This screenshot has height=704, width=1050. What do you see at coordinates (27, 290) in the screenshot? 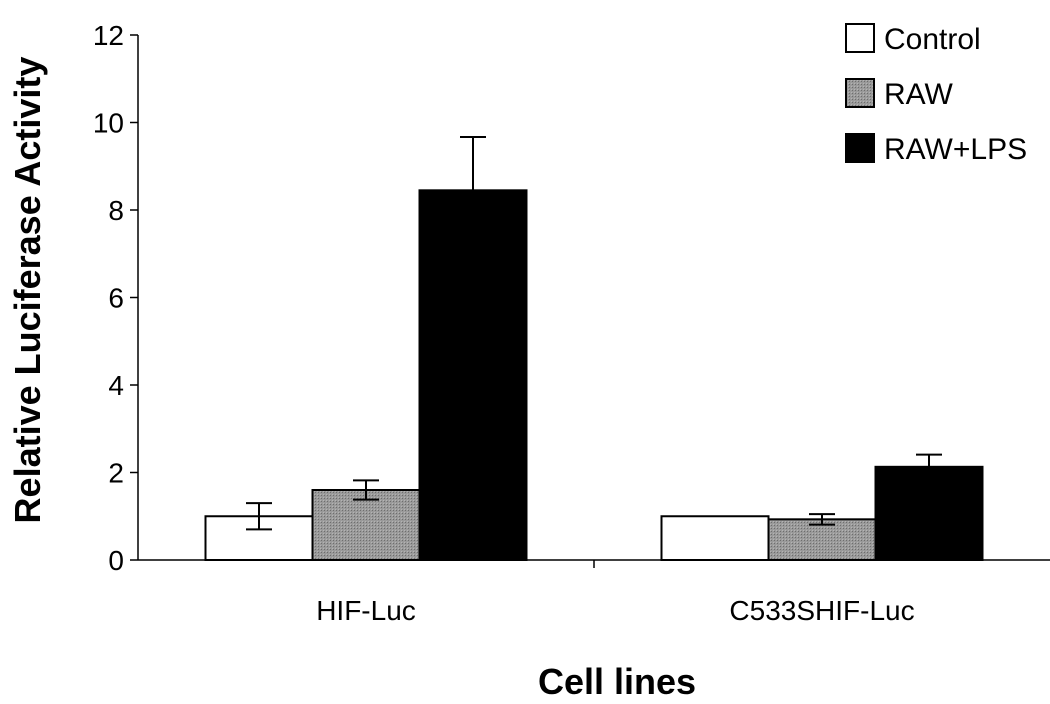
I see `y-axis-title: Relative Luciferase Activity` at bounding box center [27, 290].